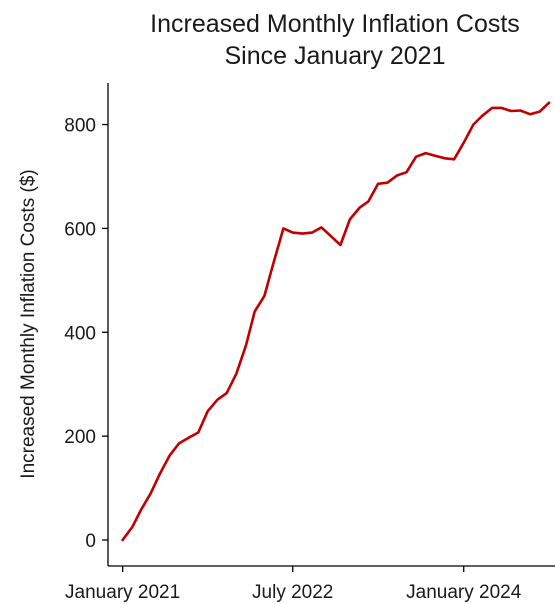 Image resolution: width=555 pixels, height=604 pixels. I want to click on x-tick-label: January 2021, so click(122, 592).